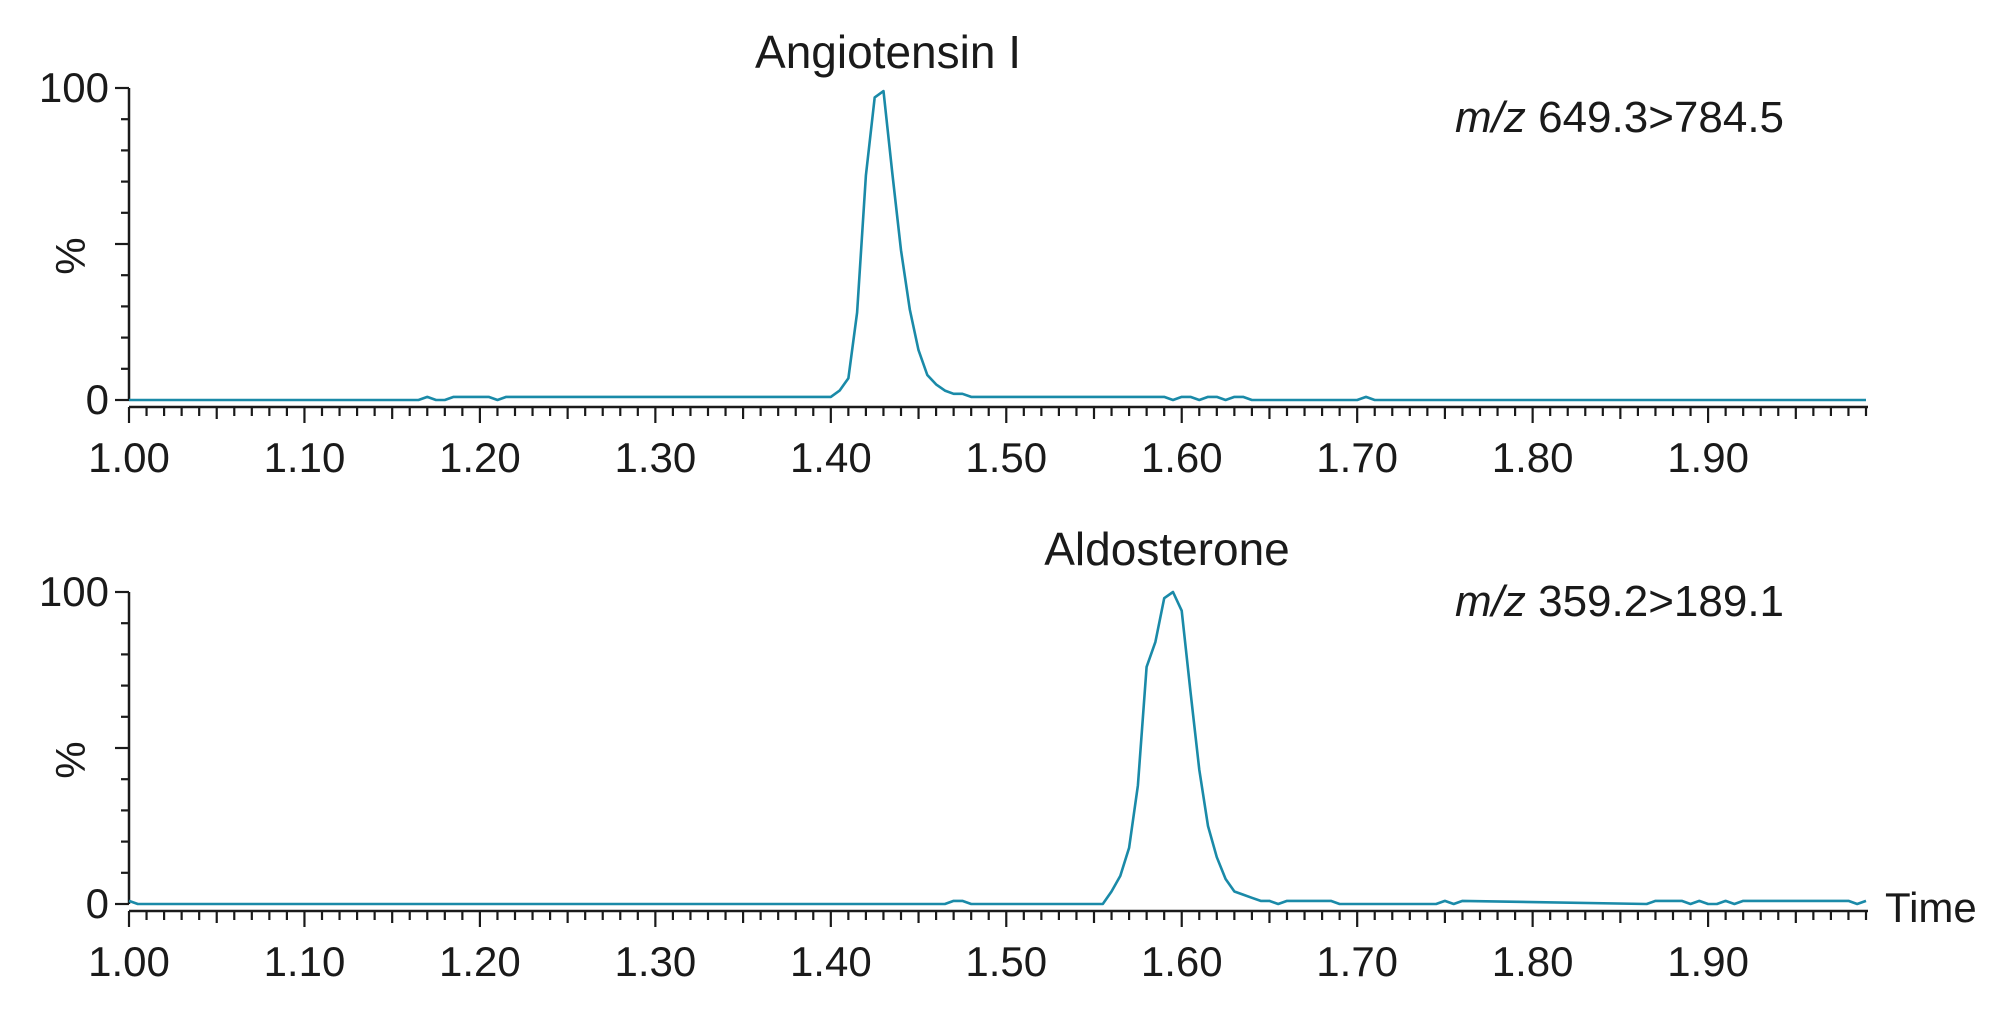 The width and height of the screenshot is (2000, 1035). I want to click on mz-annotation: m/z 649.3>784.5, so click(1619, 117).